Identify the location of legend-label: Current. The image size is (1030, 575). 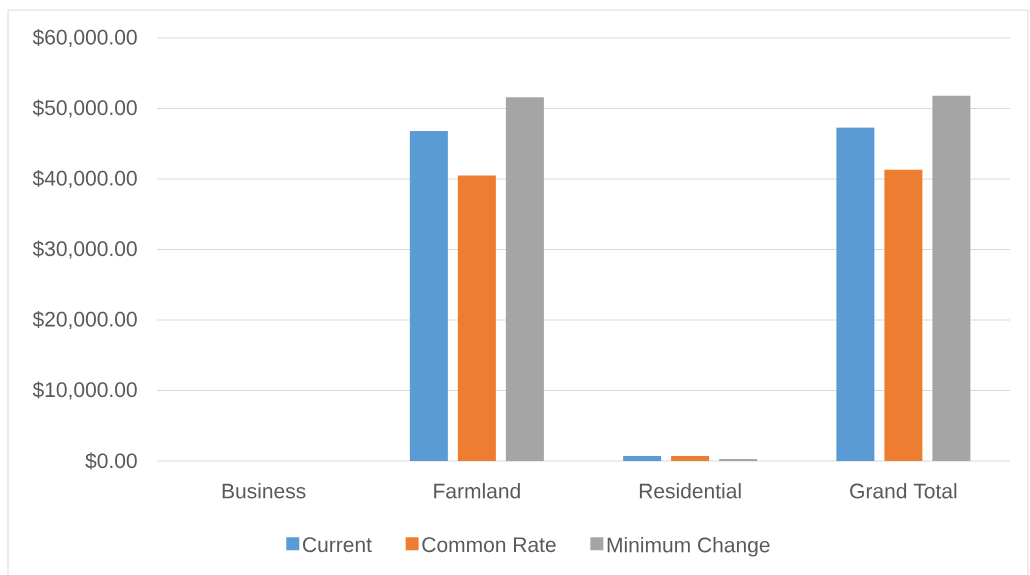
(337, 545).